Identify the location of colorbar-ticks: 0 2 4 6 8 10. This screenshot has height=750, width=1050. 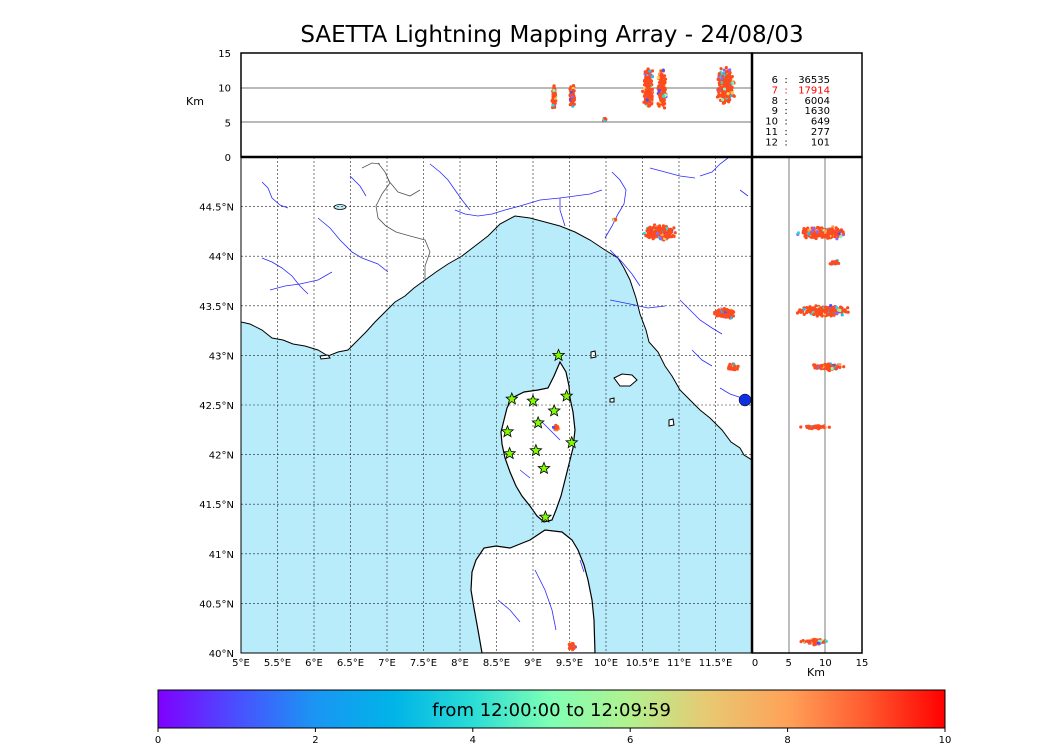
(553, 737).